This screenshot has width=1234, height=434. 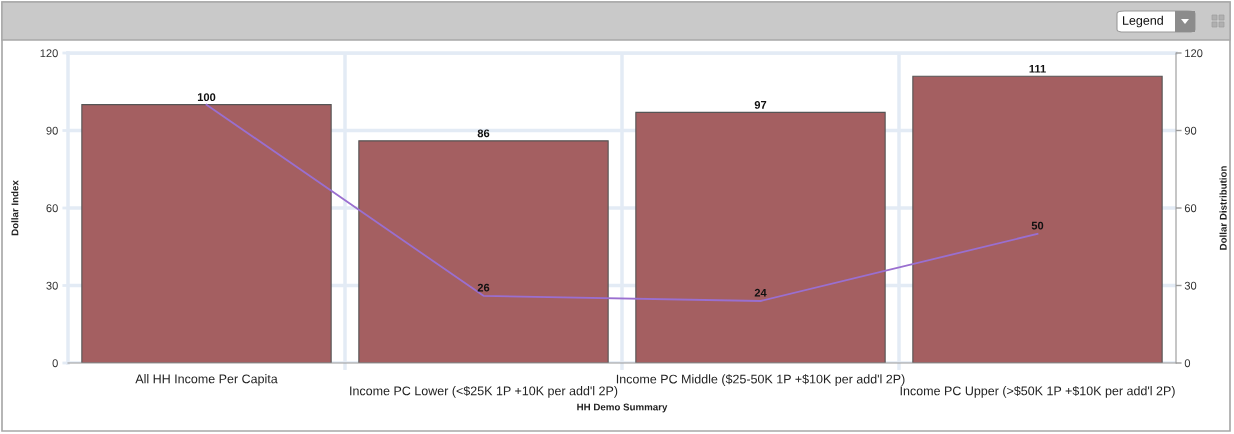 What do you see at coordinates (1187, 363) in the screenshot?
I see `y2-tick-label: 0` at bounding box center [1187, 363].